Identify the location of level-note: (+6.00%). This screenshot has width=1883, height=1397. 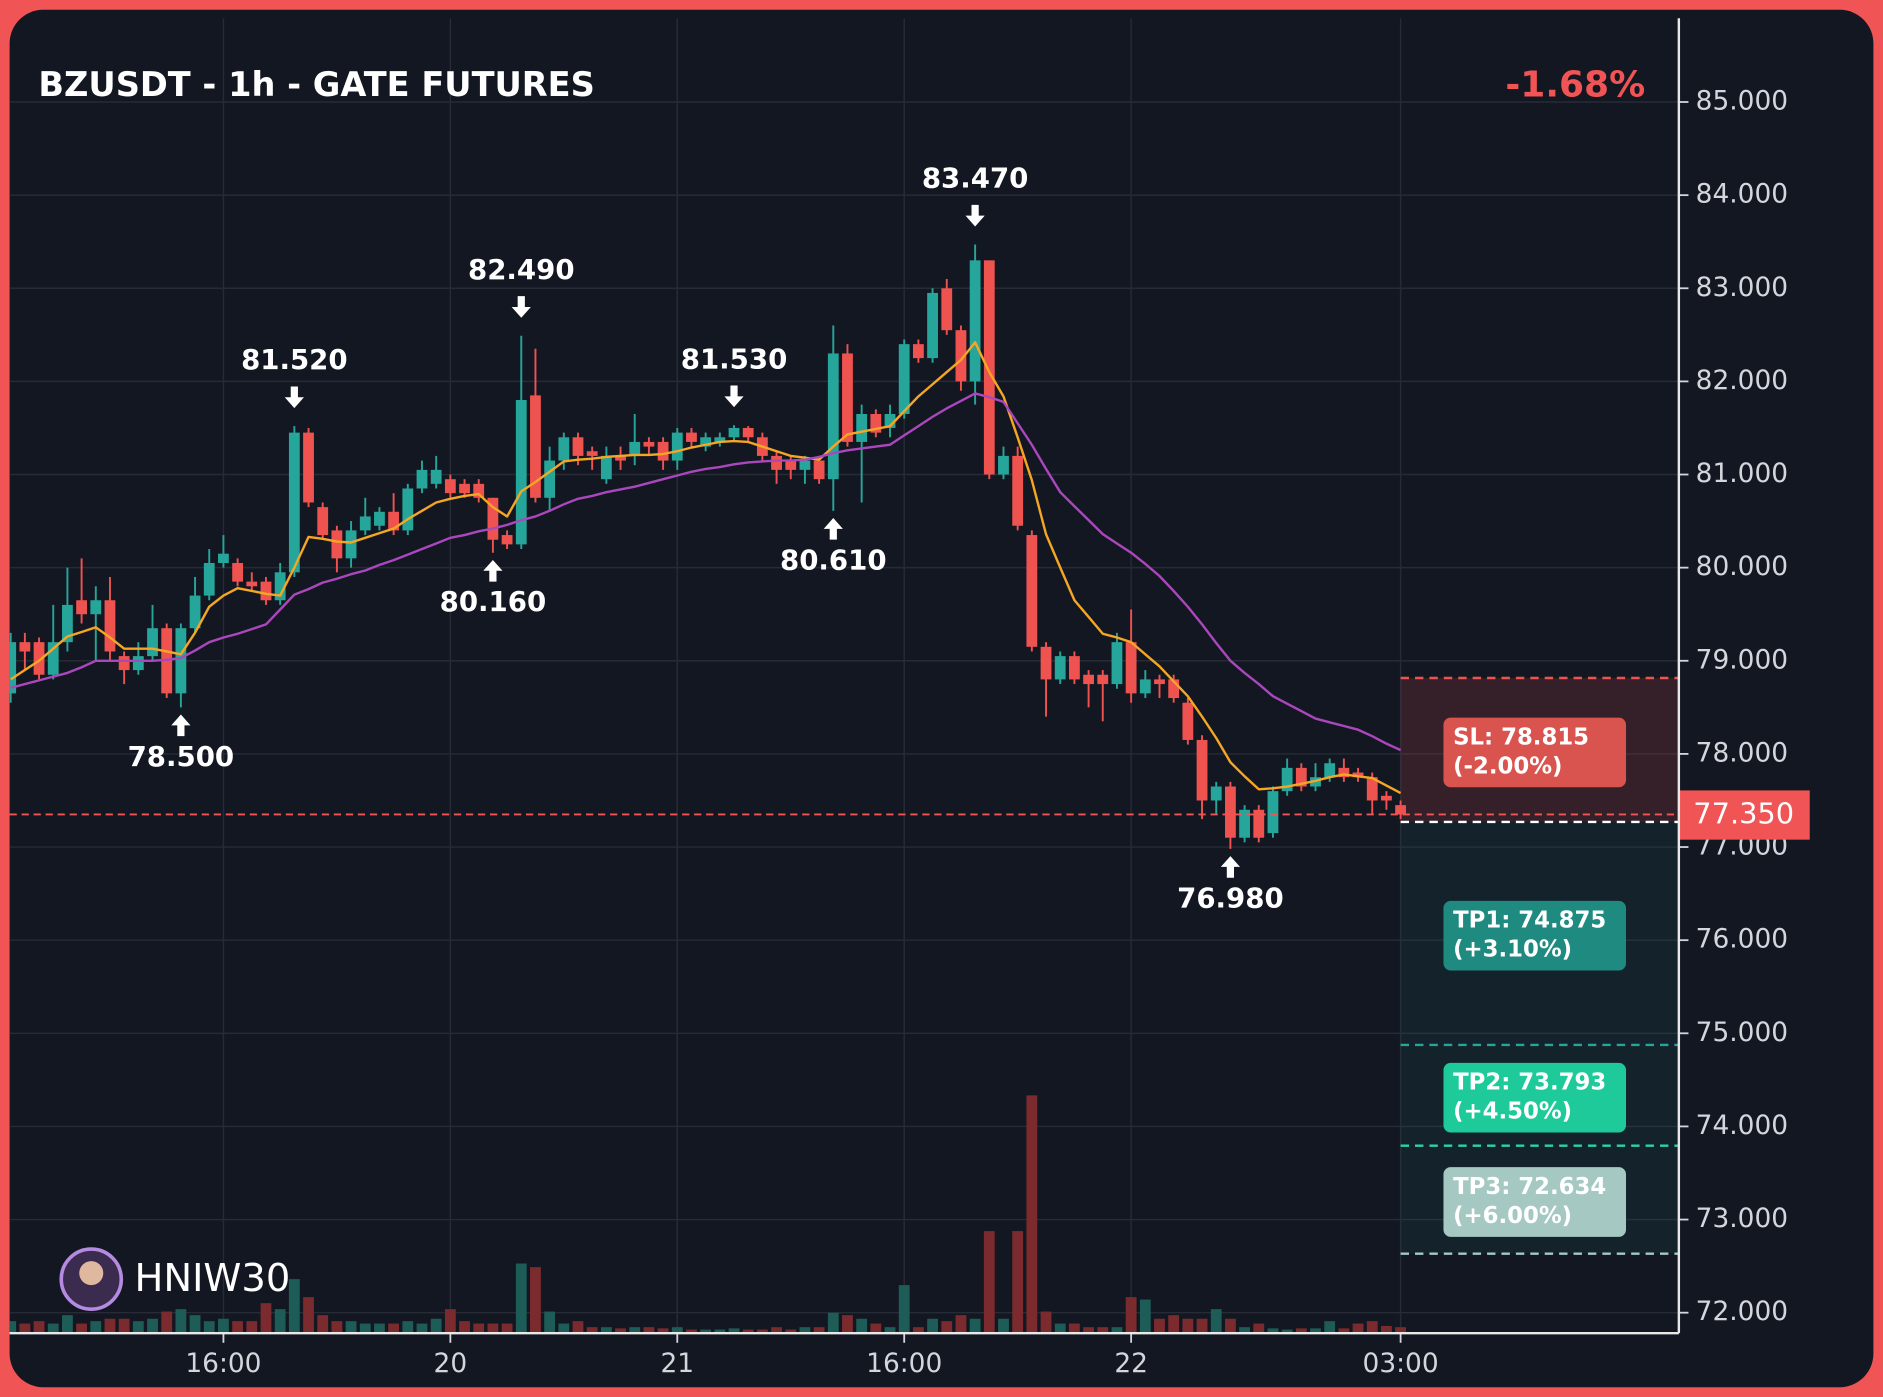
(1512, 1216).